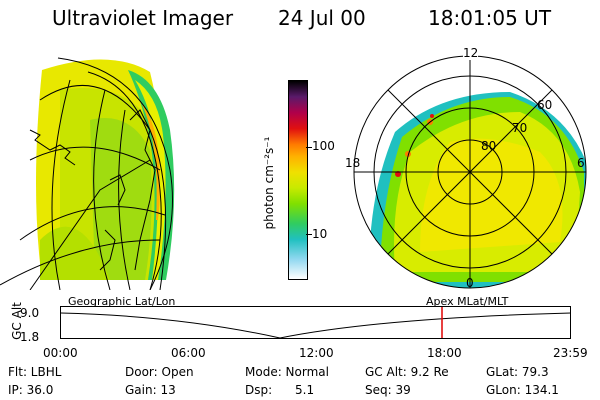 The height and width of the screenshot is (400, 600). I want to click on mlt-label-18: 18, so click(353, 163).